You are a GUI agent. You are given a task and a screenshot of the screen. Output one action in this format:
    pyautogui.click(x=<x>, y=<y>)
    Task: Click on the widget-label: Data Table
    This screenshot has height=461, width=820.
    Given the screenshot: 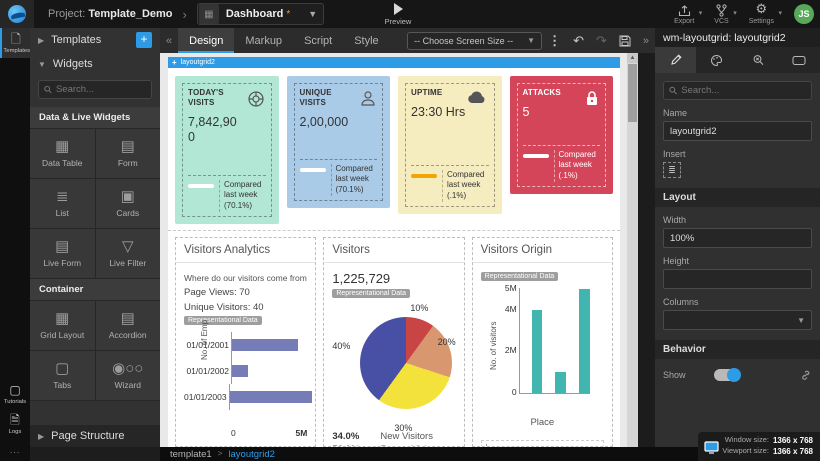 What is the action you would take?
    pyautogui.click(x=62, y=163)
    